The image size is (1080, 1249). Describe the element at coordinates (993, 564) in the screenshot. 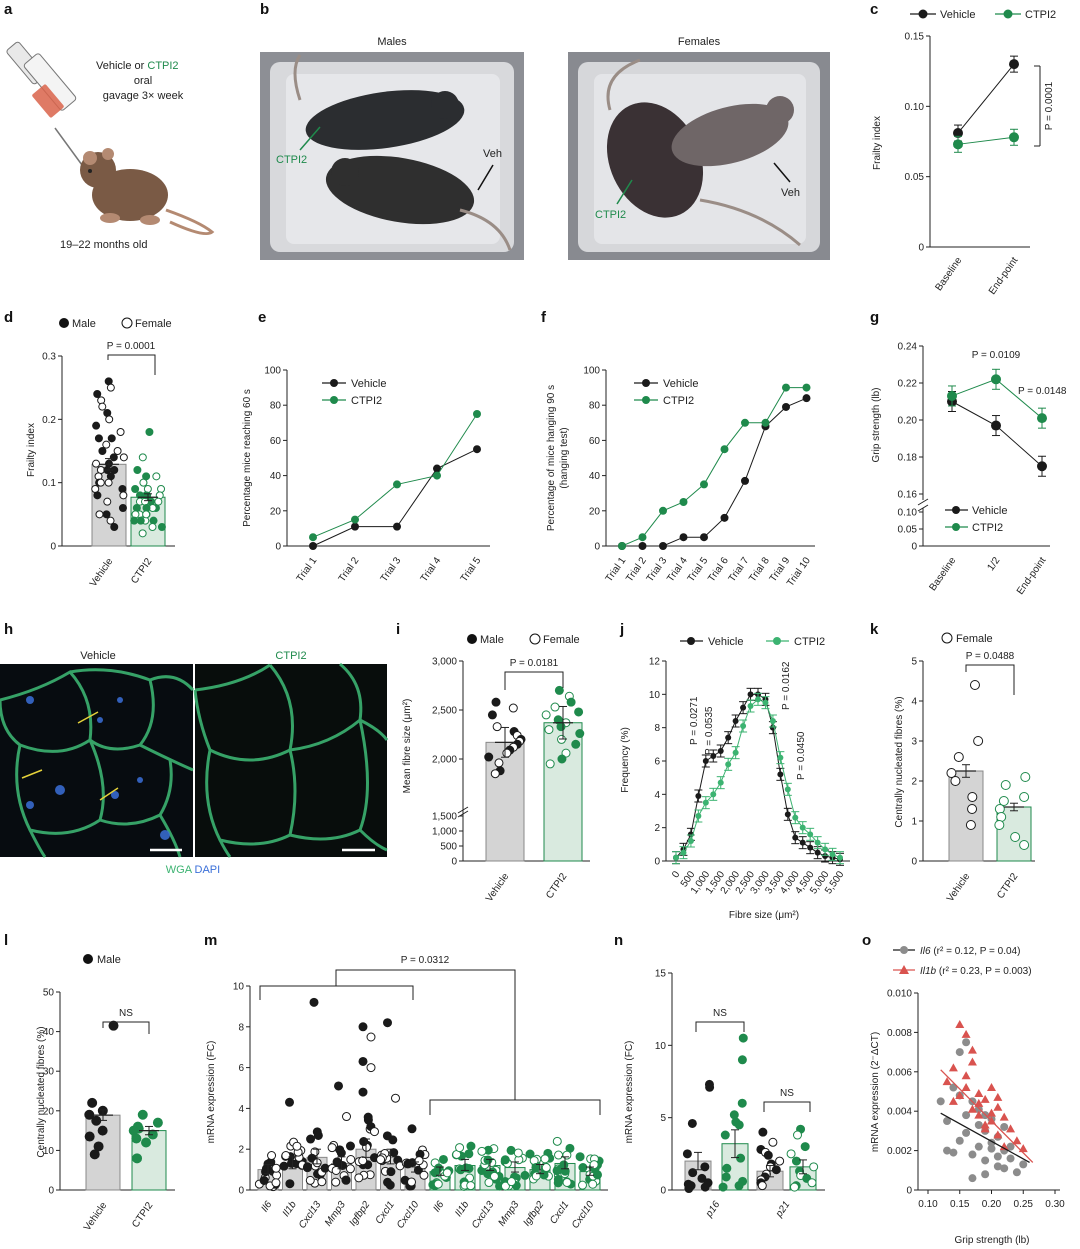

I see `panel-g-x-tick-label: 1/2` at that location.